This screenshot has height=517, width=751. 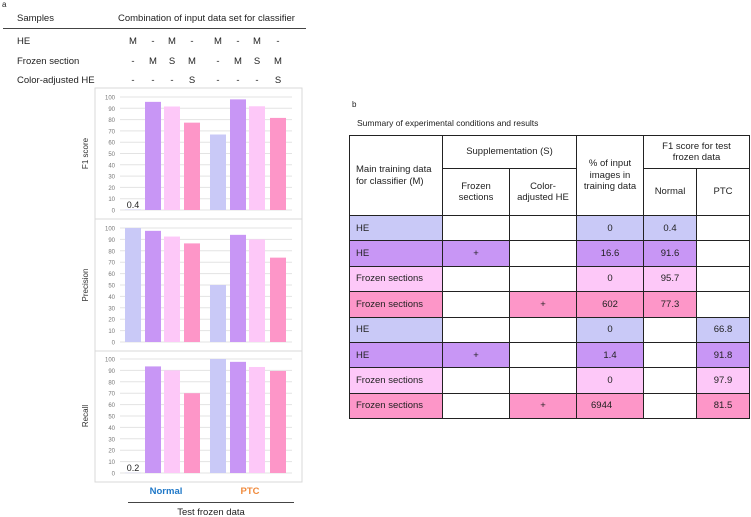 I want to click on table-row: HE 0 66.8, so click(x=549, y=329).